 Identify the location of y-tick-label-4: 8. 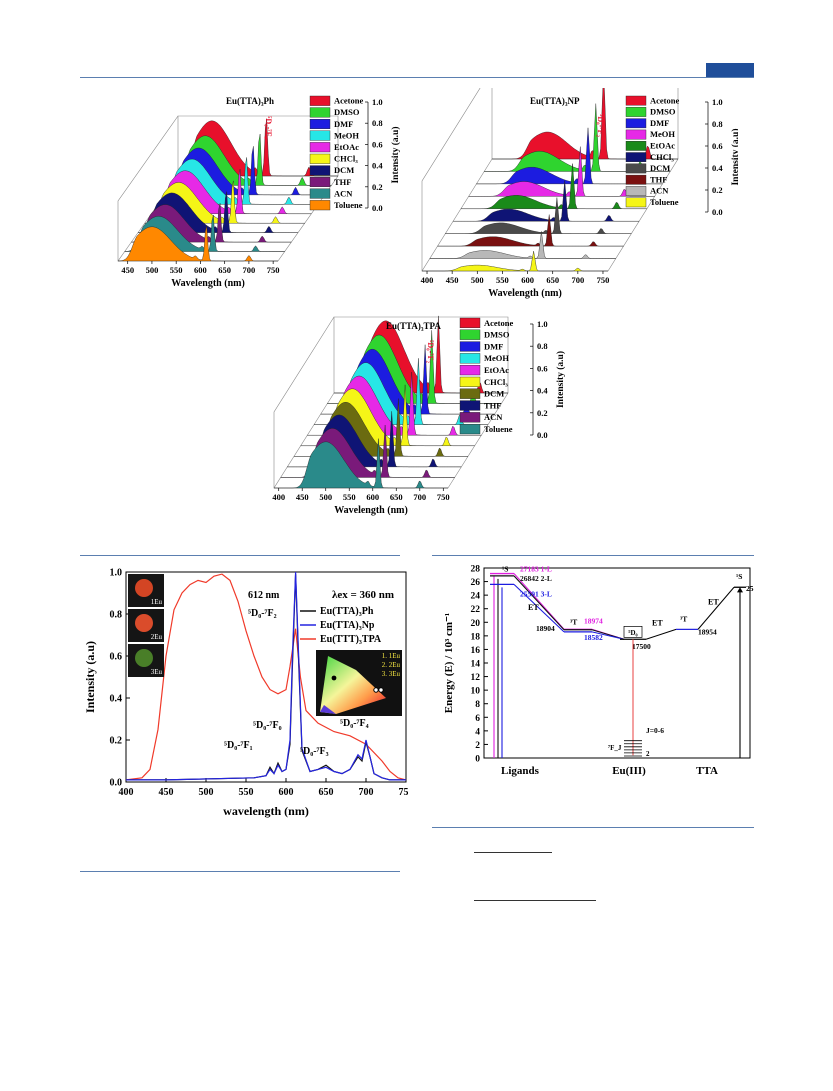
(477, 705).